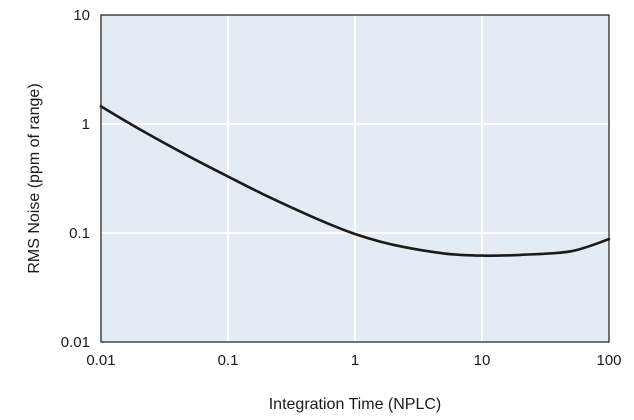  What do you see at coordinates (34, 178) in the screenshot?
I see `y-axis-label: RMS Noise (ppm of range)` at bounding box center [34, 178].